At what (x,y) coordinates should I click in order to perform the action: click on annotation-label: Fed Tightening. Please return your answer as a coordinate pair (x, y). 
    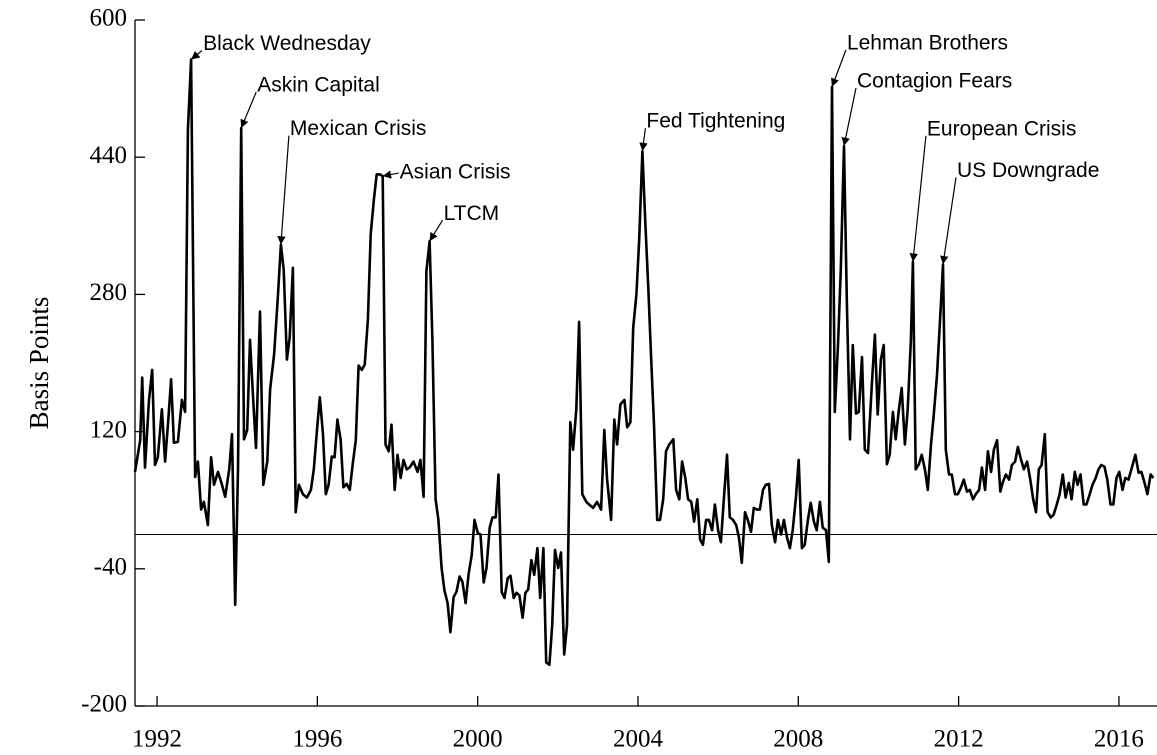
    Looking at the image, I should click on (715, 121).